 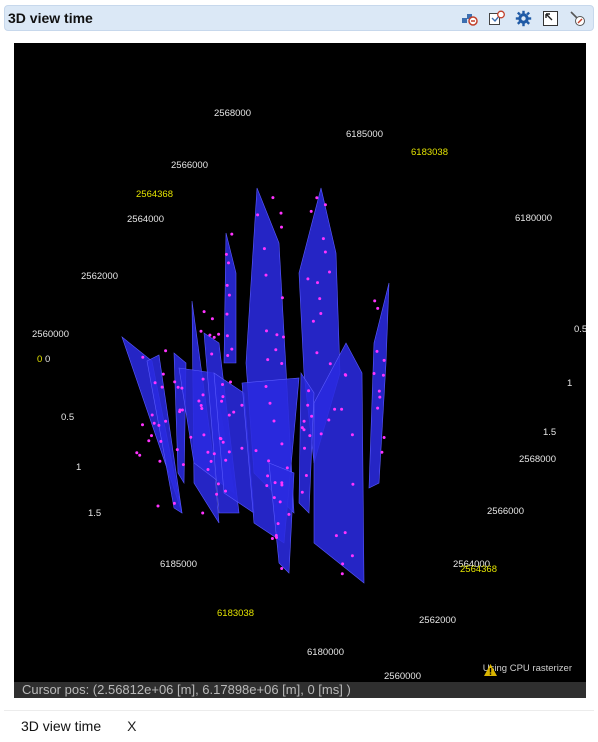 I want to click on fullscreen-icon, so click(x=550, y=18).